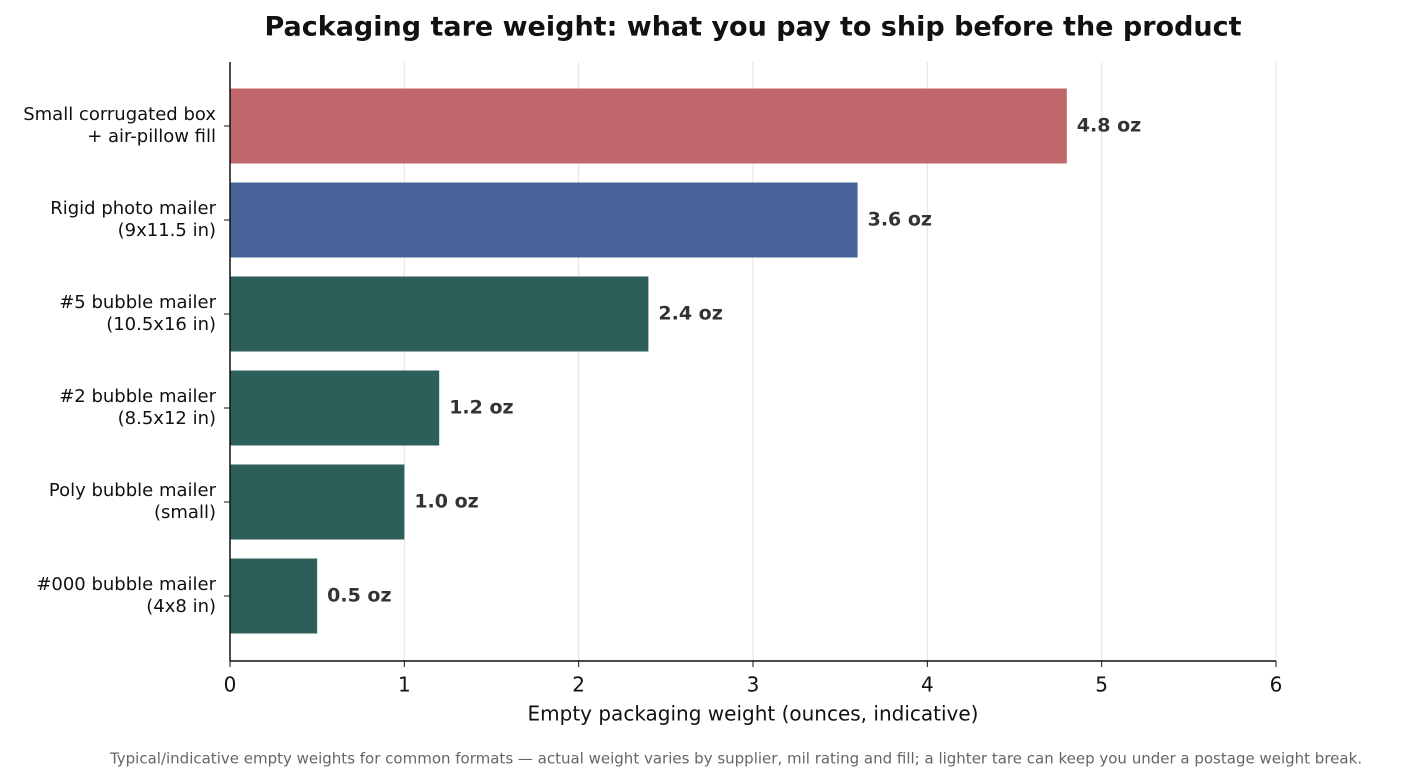 This screenshot has width=1416, height=781. Describe the element at coordinates (1101, 685) in the screenshot. I see `x-tick-label: 5` at that location.